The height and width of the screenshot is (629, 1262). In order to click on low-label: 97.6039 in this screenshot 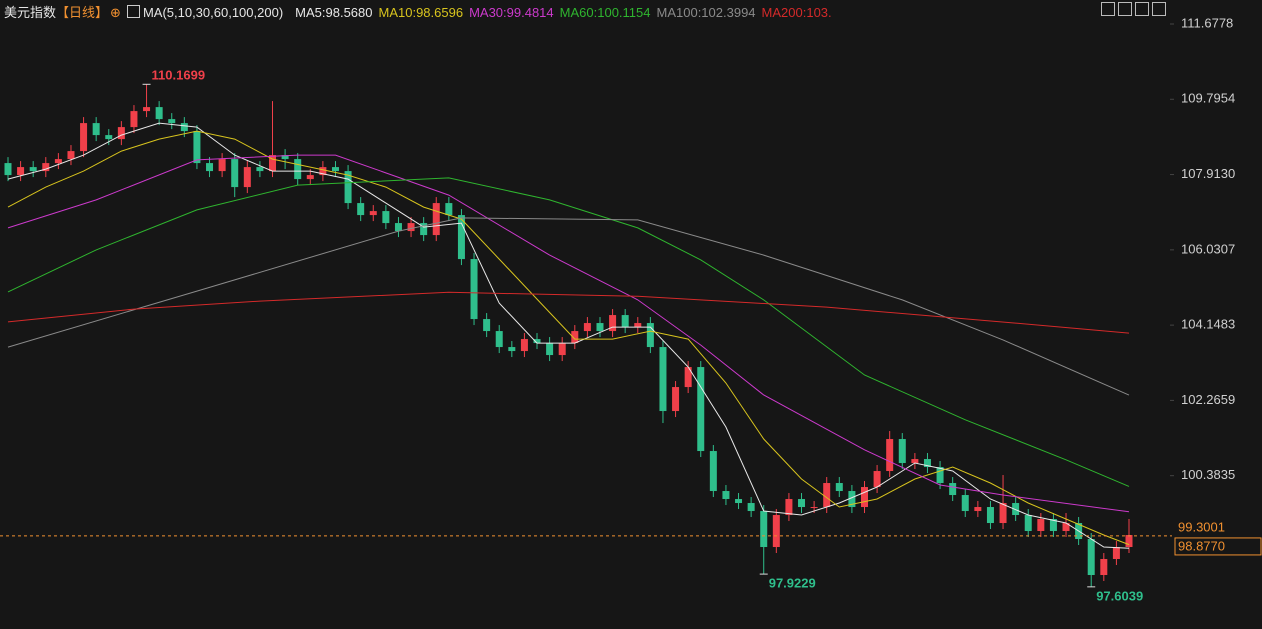, I will do `click(1119, 595)`.